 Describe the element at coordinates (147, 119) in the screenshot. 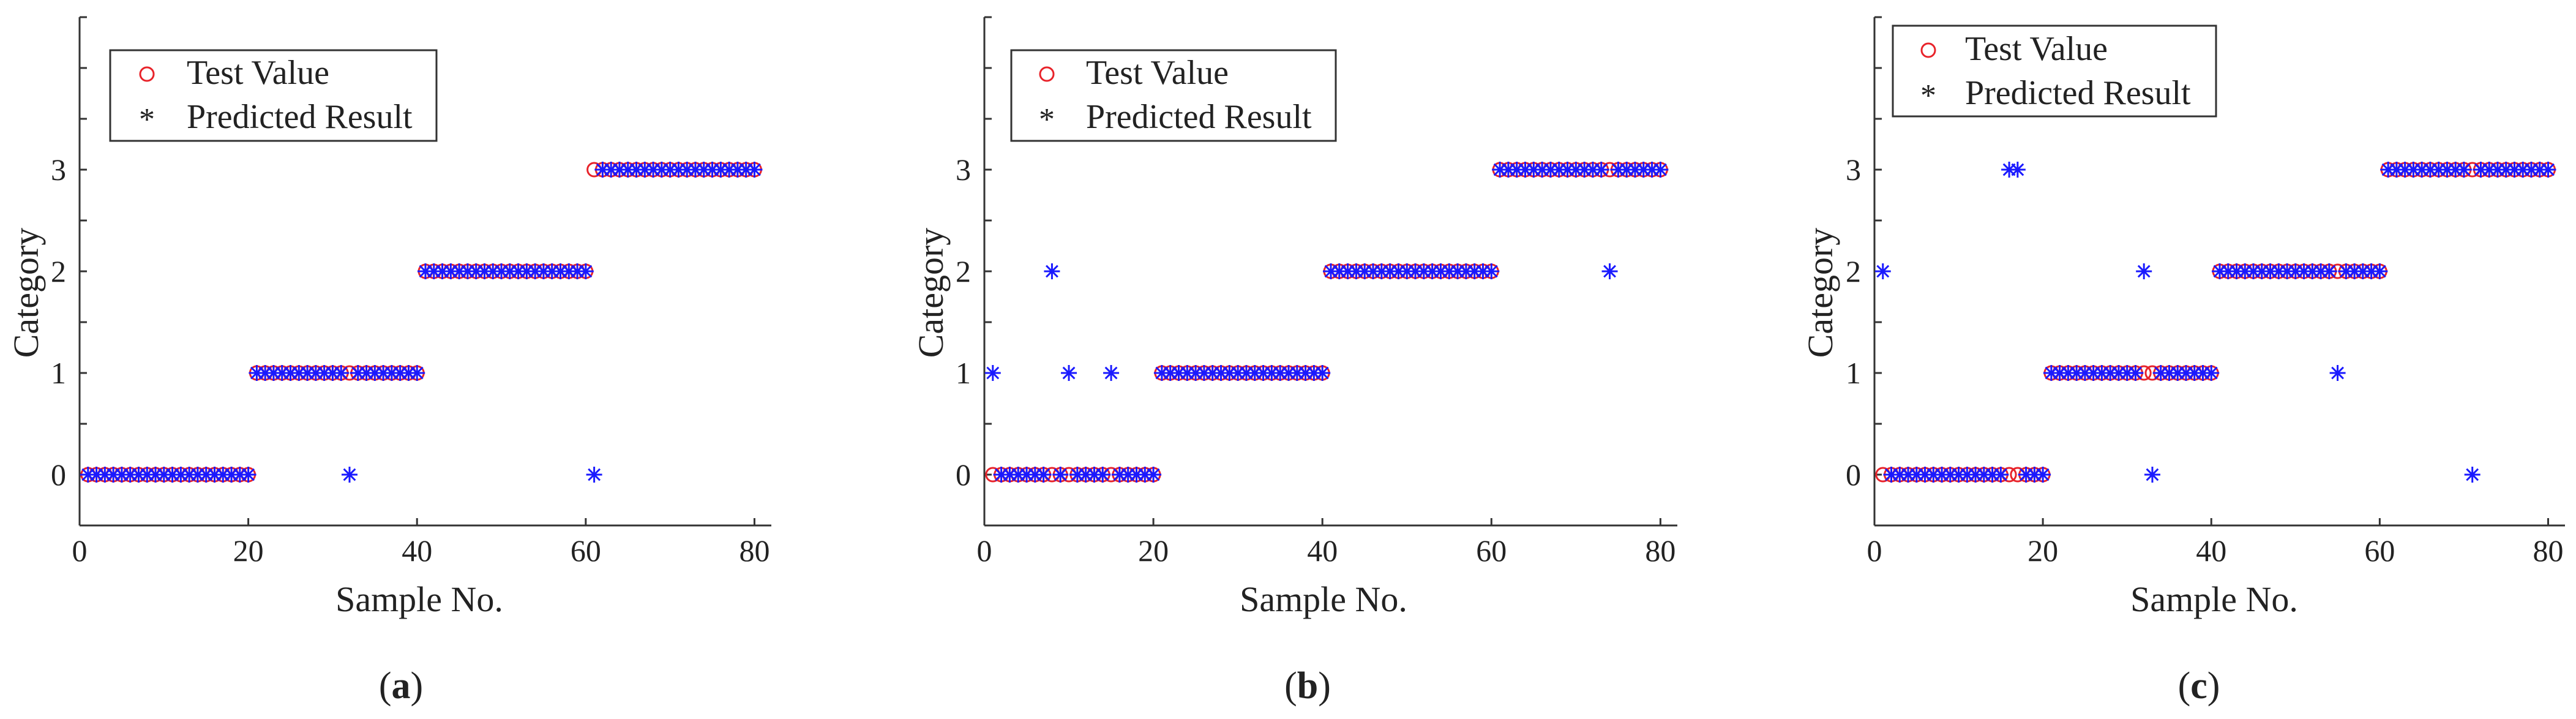

I see `legend-marker-pred-a: *` at that location.